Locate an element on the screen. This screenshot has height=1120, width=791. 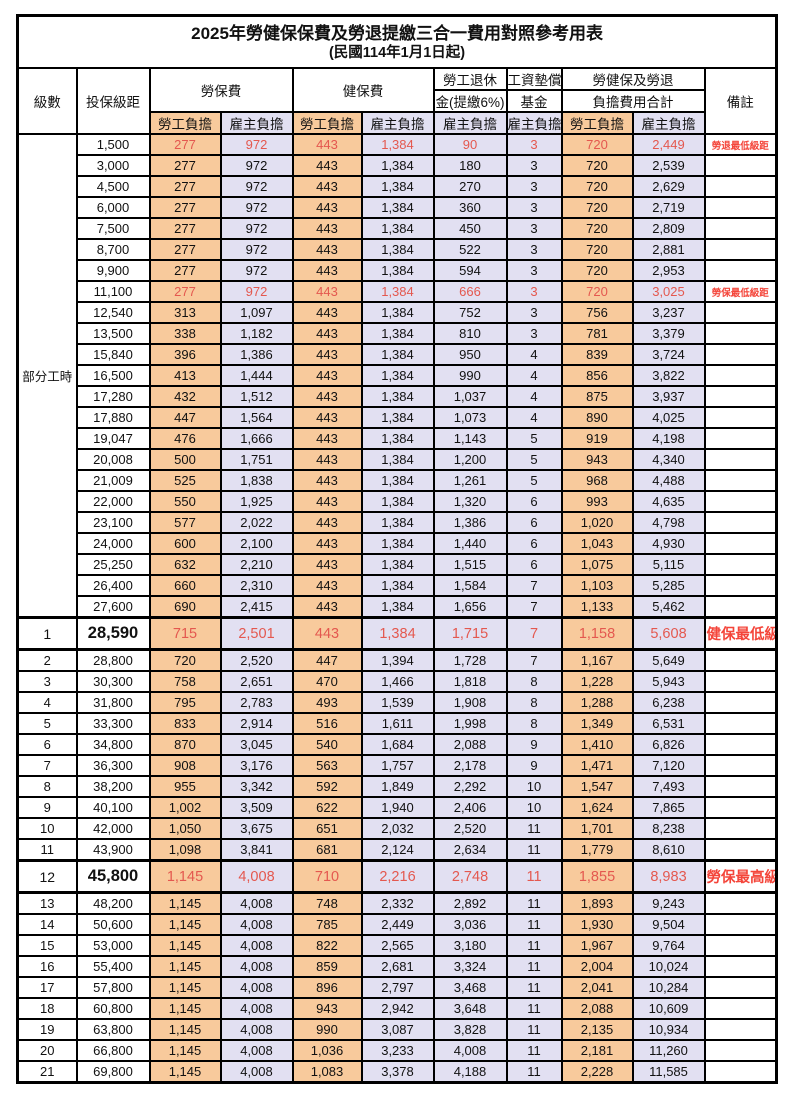
cell-labor-employer: 2,651 is located at coordinates (256, 681).